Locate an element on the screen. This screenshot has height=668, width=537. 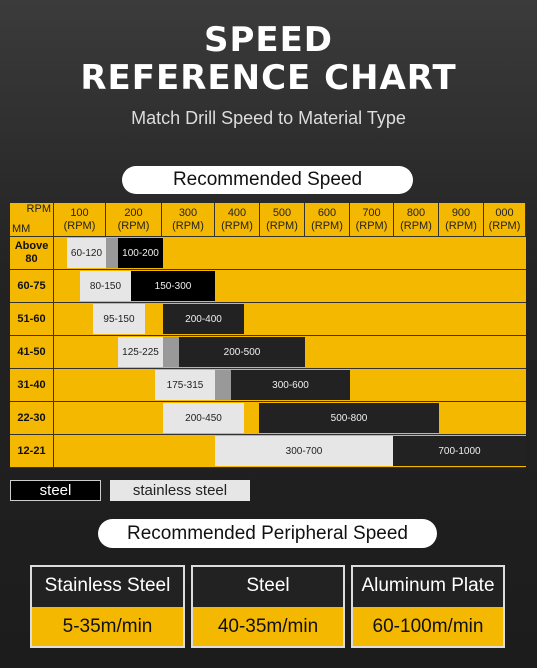
column-header: 600 (RPM) is located at coordinates (327, 220).